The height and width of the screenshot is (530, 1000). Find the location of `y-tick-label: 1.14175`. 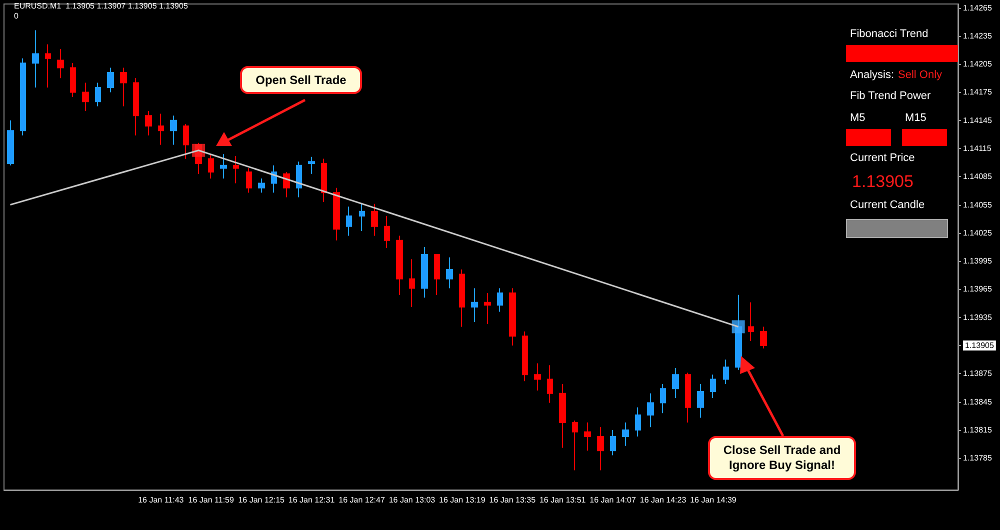

y-tick-label: 1.14175 is located at coordinates (977, 92).